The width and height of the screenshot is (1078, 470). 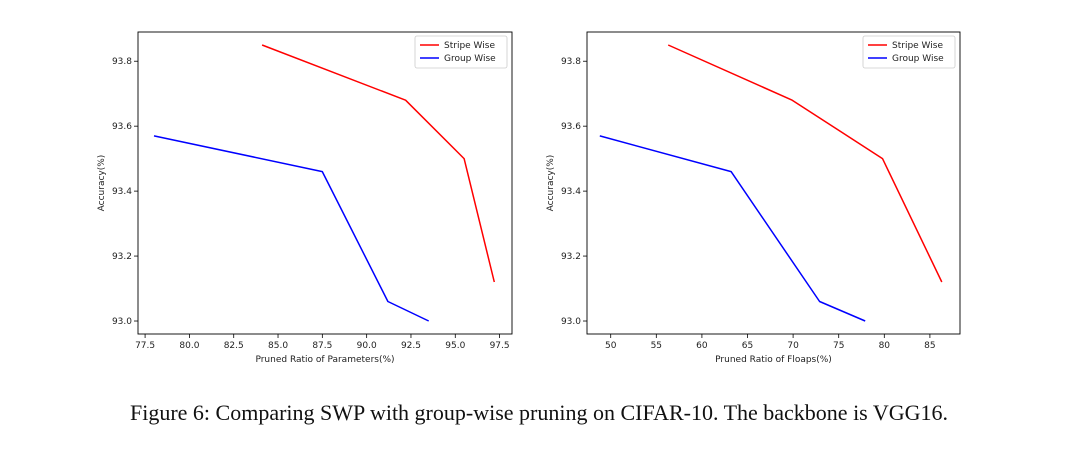 What do you see at coordinates (885, 346) in the screenshot?
I see `x-tick-label: 80` at bounding box center [885, 346].